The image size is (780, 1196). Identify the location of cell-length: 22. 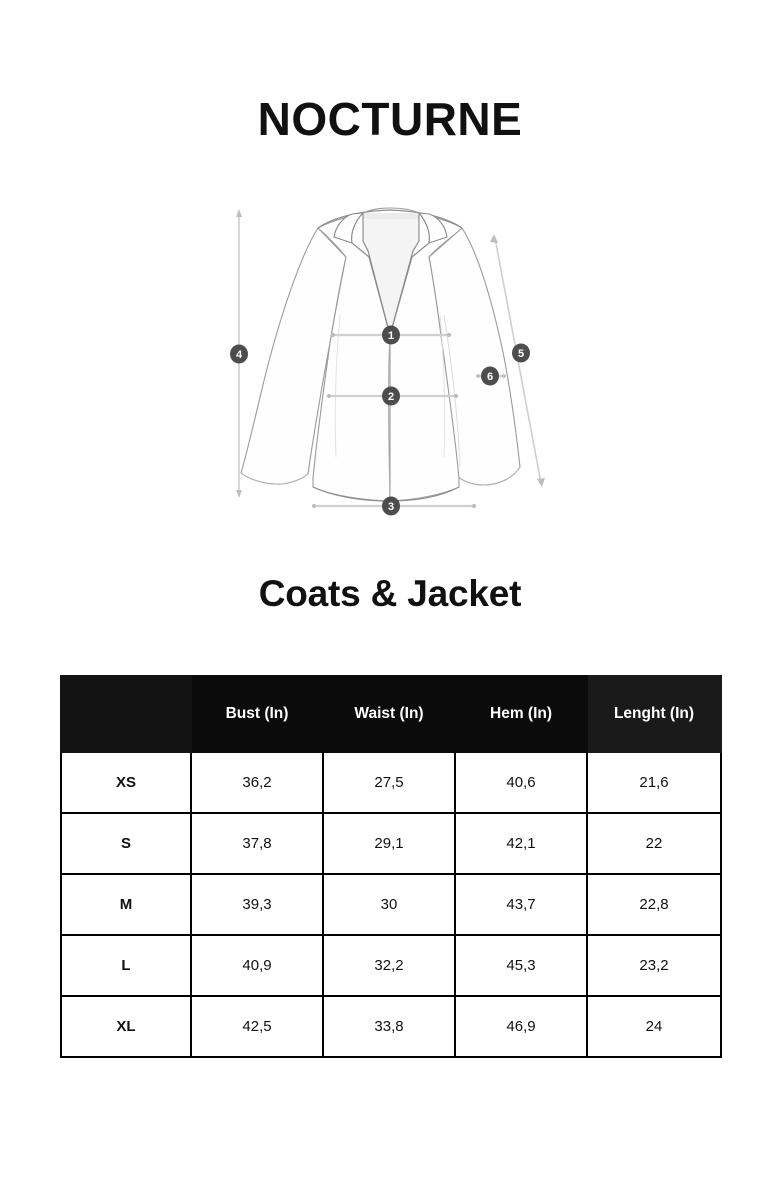
(654, 843).